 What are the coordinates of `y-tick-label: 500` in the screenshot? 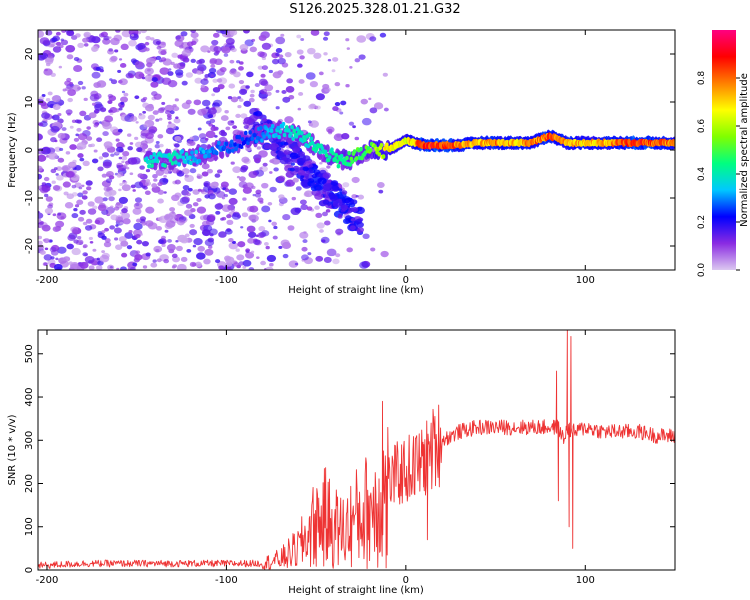 It's located at (29, 353).